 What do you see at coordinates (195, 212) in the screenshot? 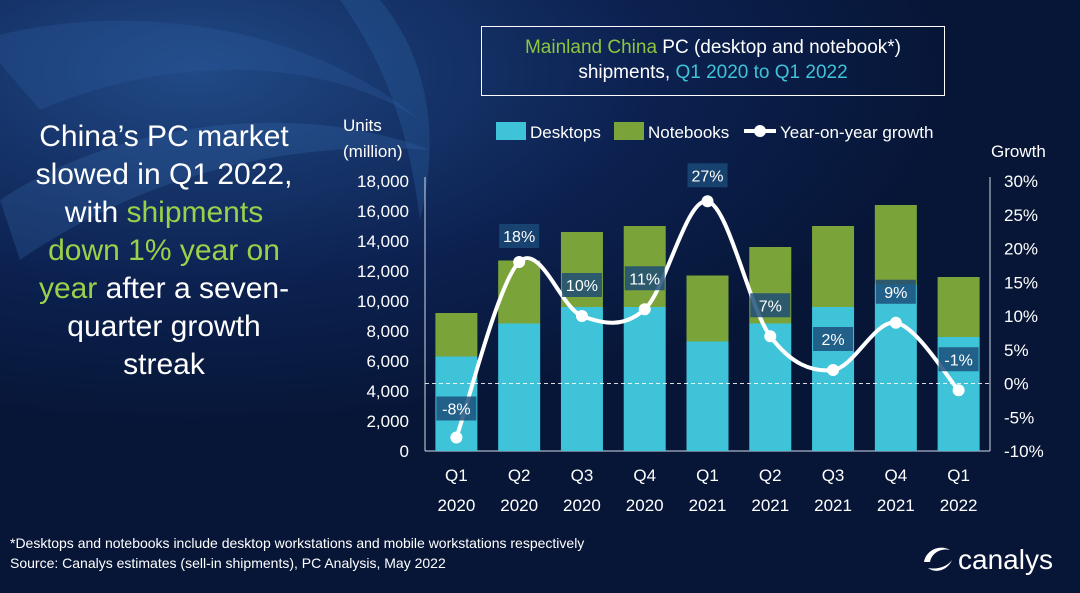
I see `headline-highlight: shipments` at bounding box center [195, 212].